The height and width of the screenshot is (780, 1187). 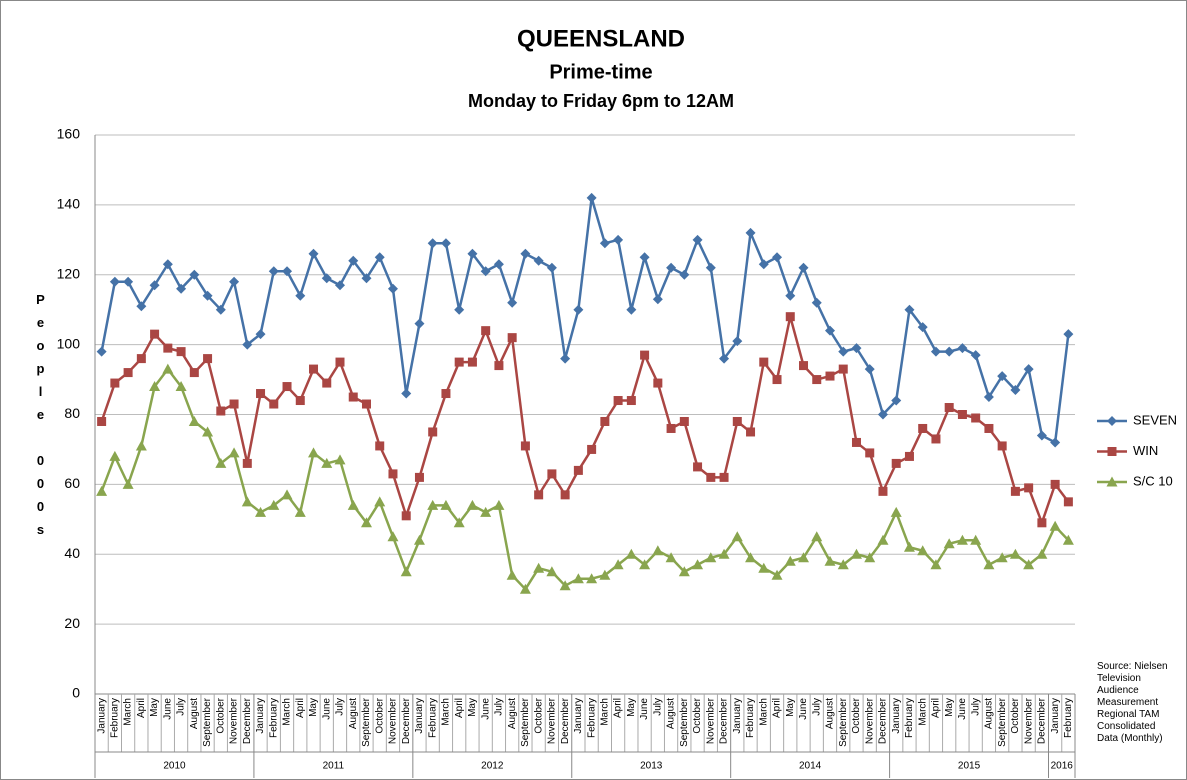 What do you see at coordinates (69, 204) in the screenshot?
I see `y-tick-label: 140` at bounding box center [69, 204].